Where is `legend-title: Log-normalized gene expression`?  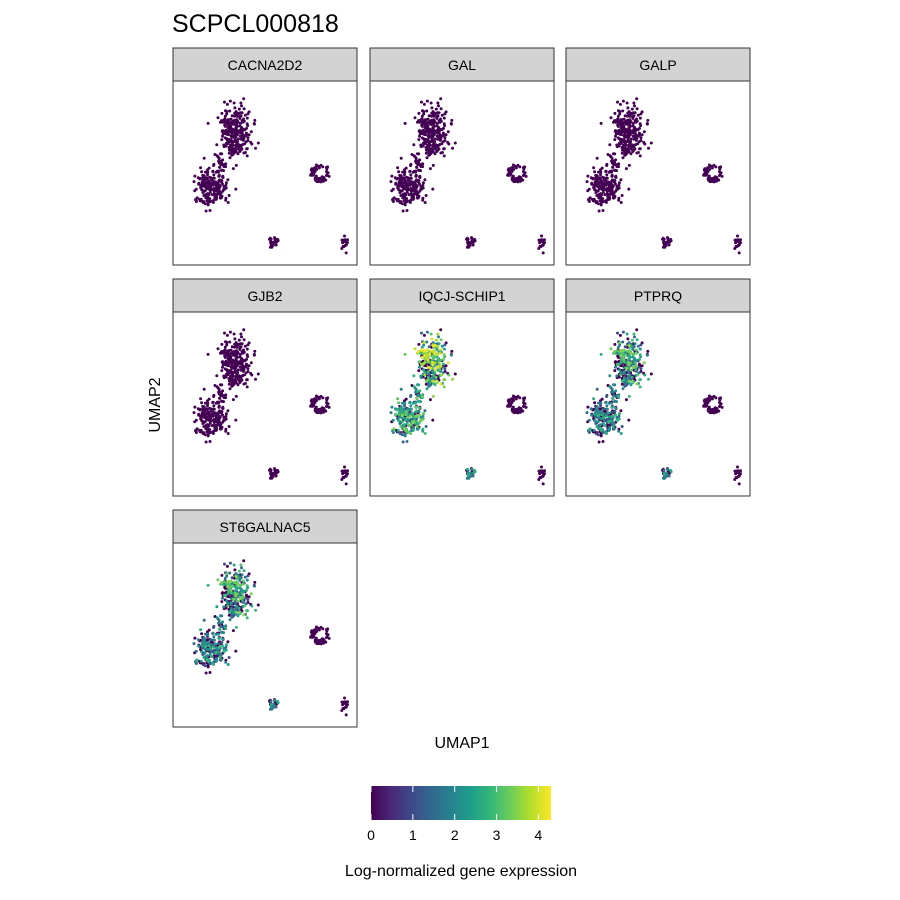 legend-title: Log-normalized gene expression is located at coordinates (461, 871).